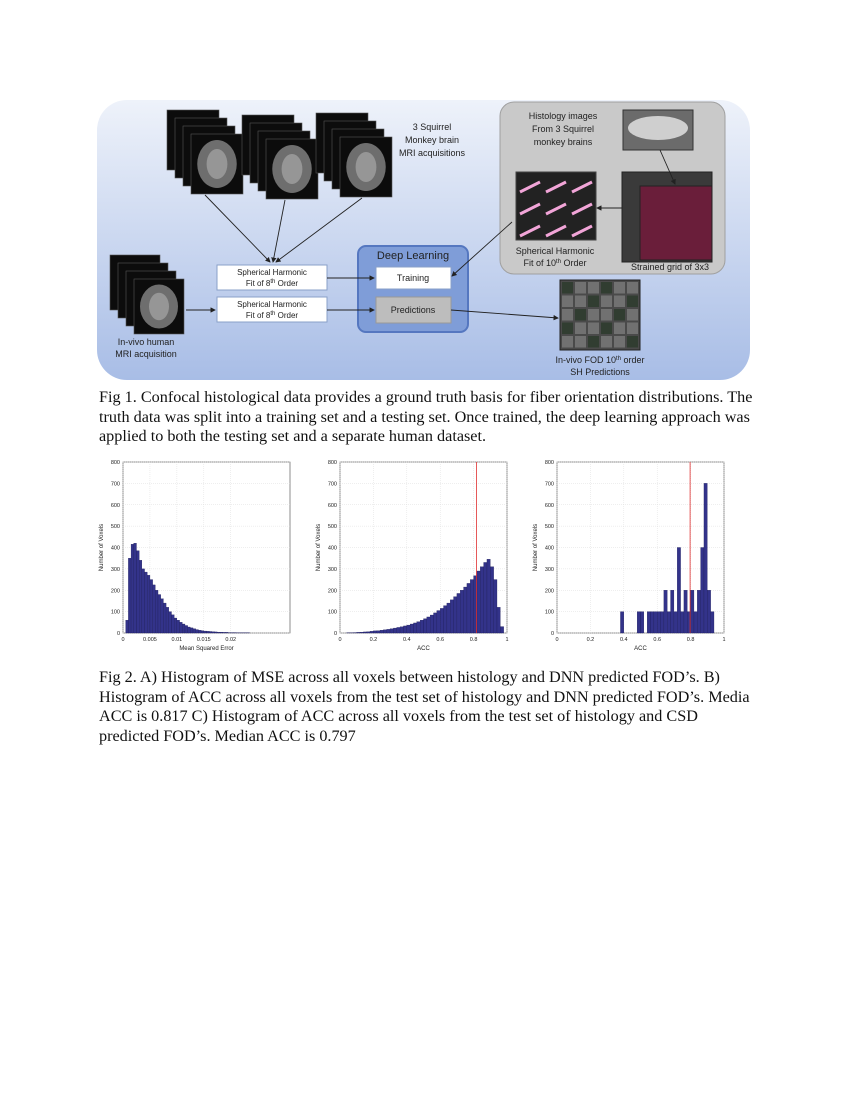 The image size is (850, 1100). I want to click on y-tick-label: 400, so click(115, 549).